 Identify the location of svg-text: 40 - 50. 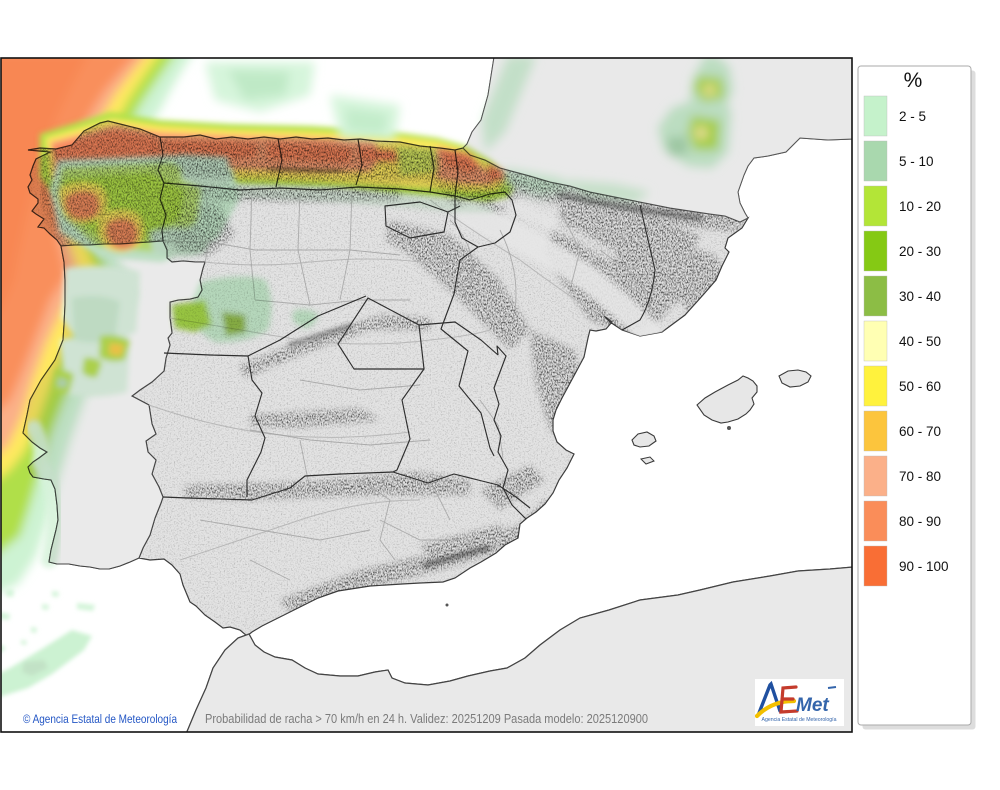
(920, 341).